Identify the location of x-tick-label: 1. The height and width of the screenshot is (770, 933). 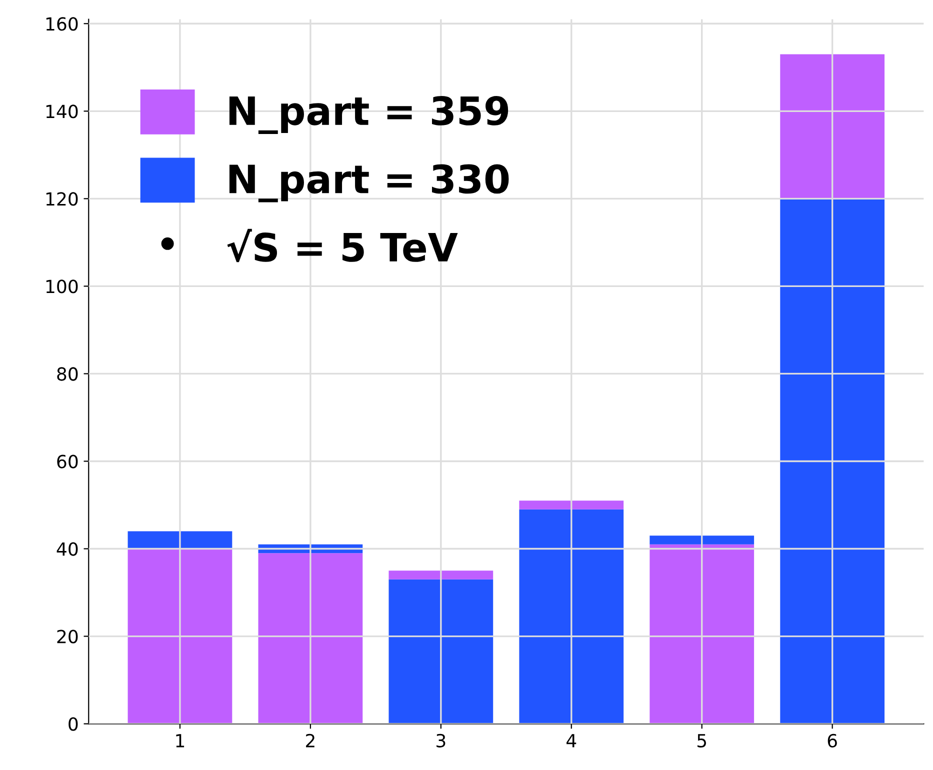
(180, 741).